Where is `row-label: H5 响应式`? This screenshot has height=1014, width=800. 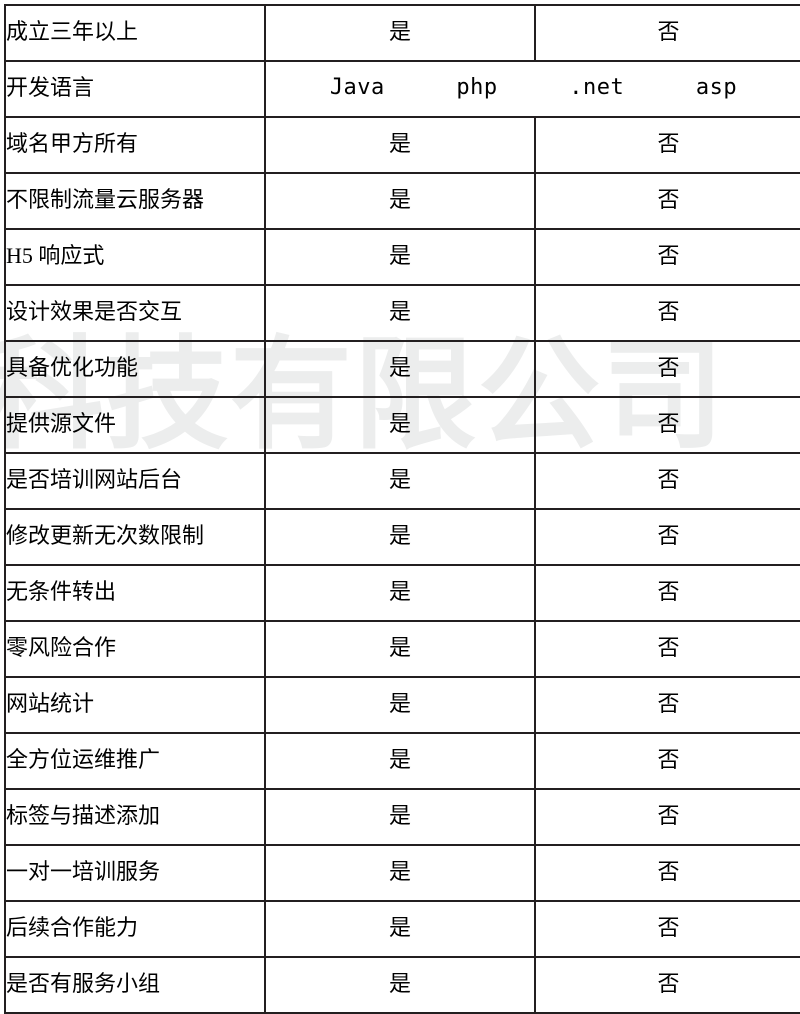 row-label: H5 响应式 is located at coordinates (135, 257).